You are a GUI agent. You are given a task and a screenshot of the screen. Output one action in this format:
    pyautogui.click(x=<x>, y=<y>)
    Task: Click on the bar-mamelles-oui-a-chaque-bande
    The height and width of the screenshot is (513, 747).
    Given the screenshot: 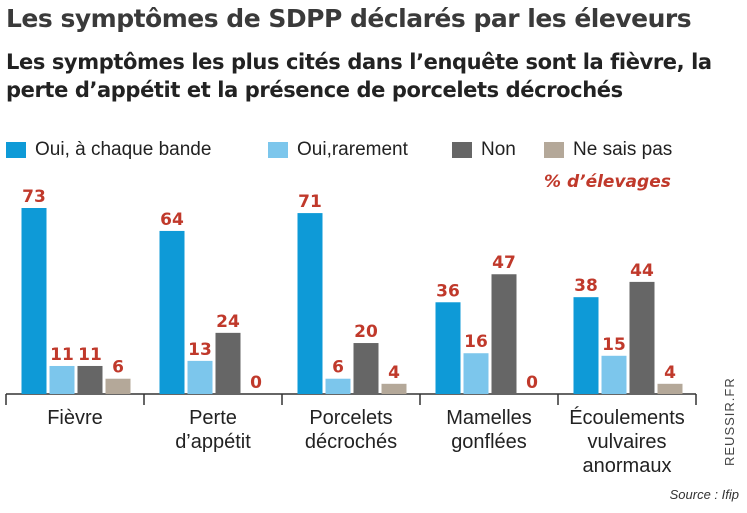 What is the action you would take?
    pyautogui.click(x=448, y=348)
    